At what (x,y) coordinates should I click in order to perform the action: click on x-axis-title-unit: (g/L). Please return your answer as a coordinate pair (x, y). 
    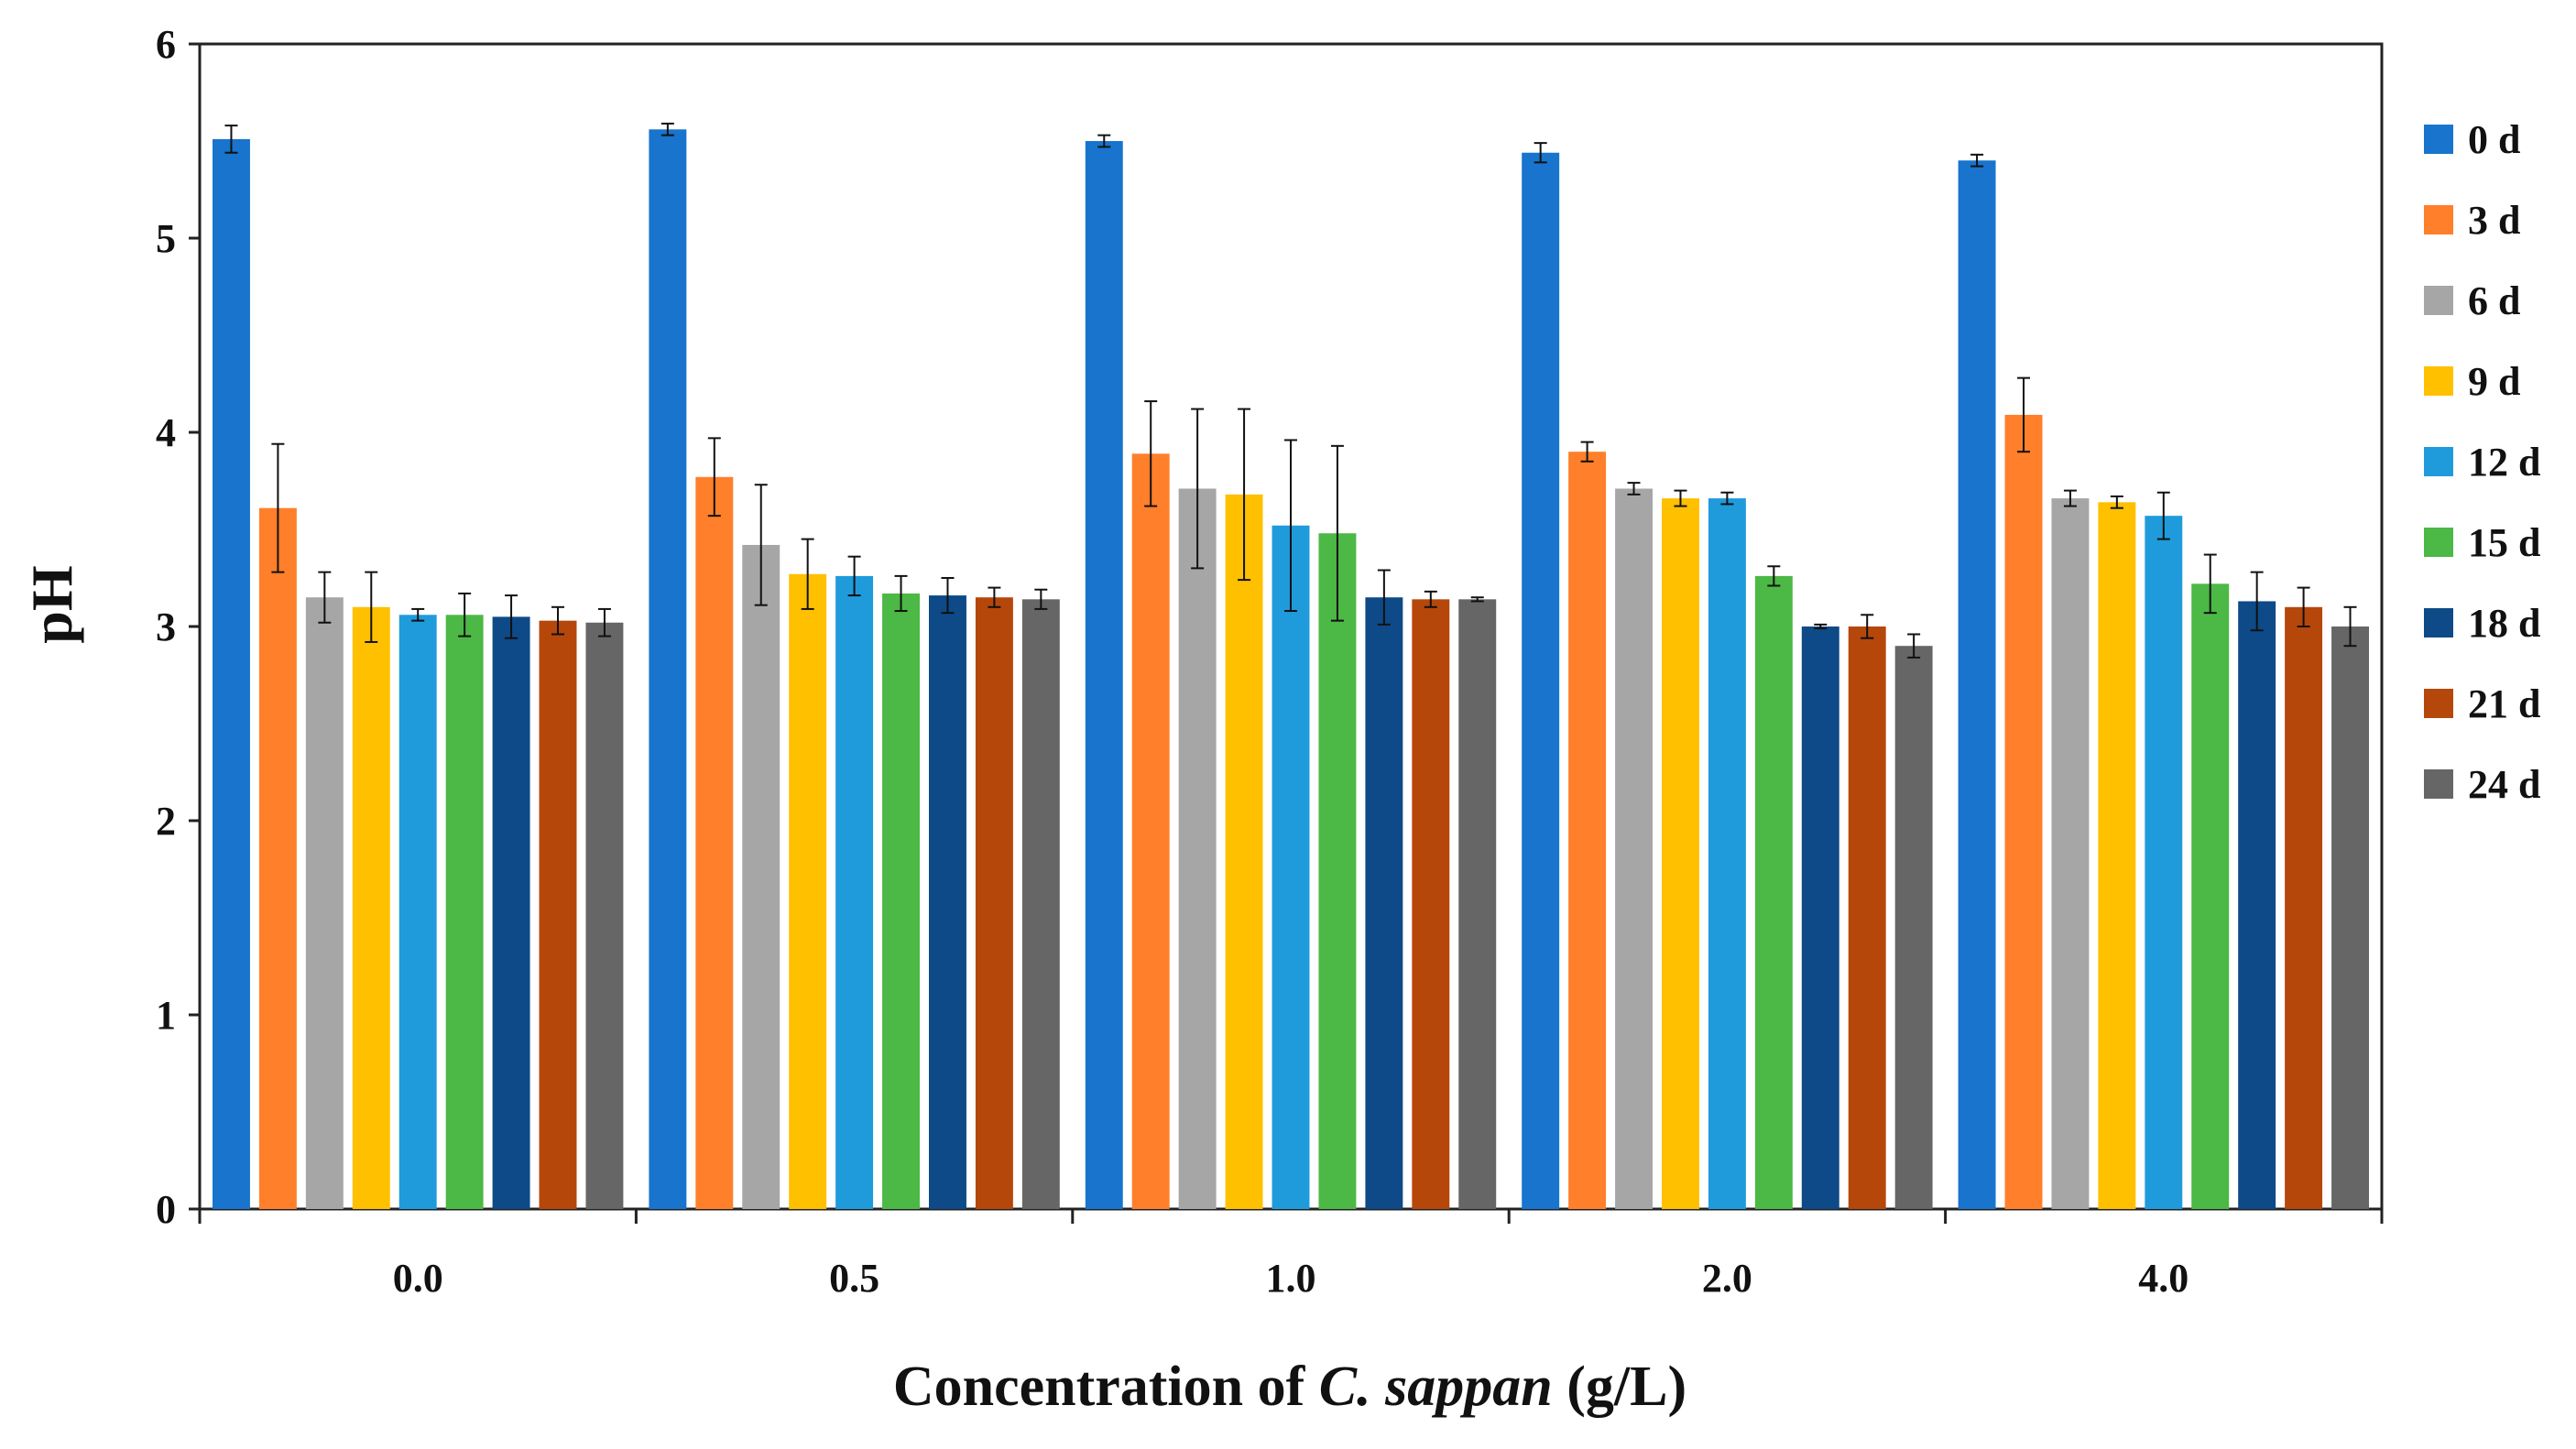
    Looking at the image, I should click on (1620, 1387).